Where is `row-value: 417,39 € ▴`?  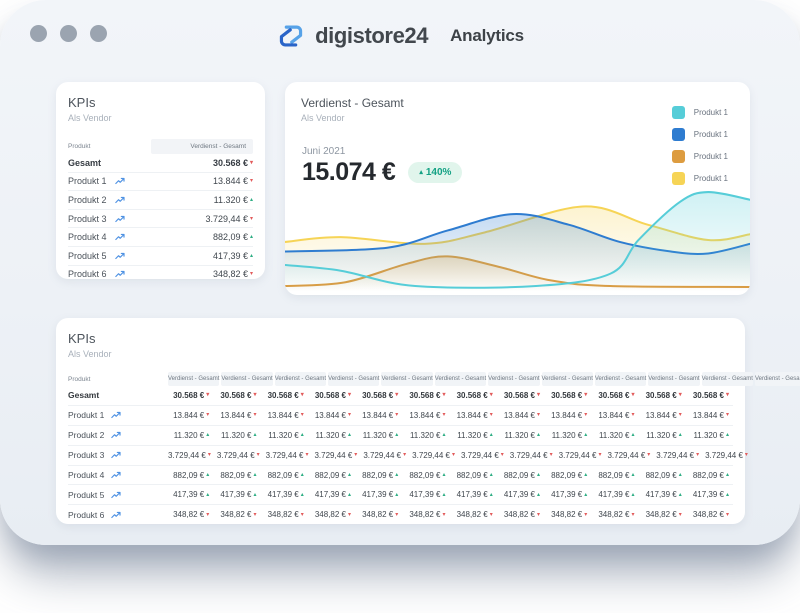
row-value: 417,39 € ▴ is located at coordinates (190, 494).